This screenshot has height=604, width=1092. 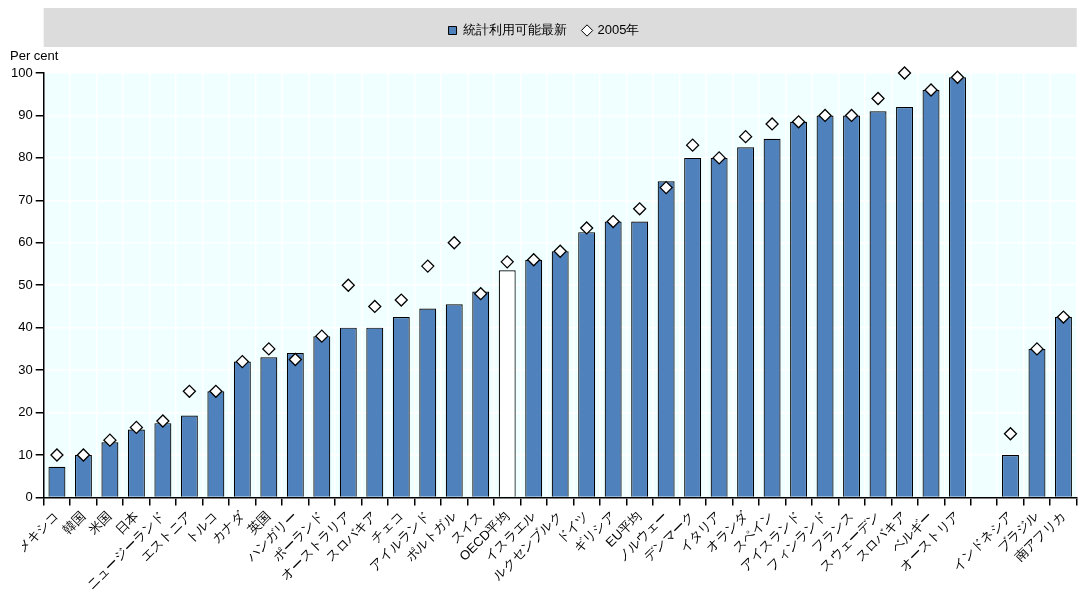 What do you see at coordinates (34, 56) in the screenshot?
I see `y-axis-title: Per cent` at bounding box center [34, 56].